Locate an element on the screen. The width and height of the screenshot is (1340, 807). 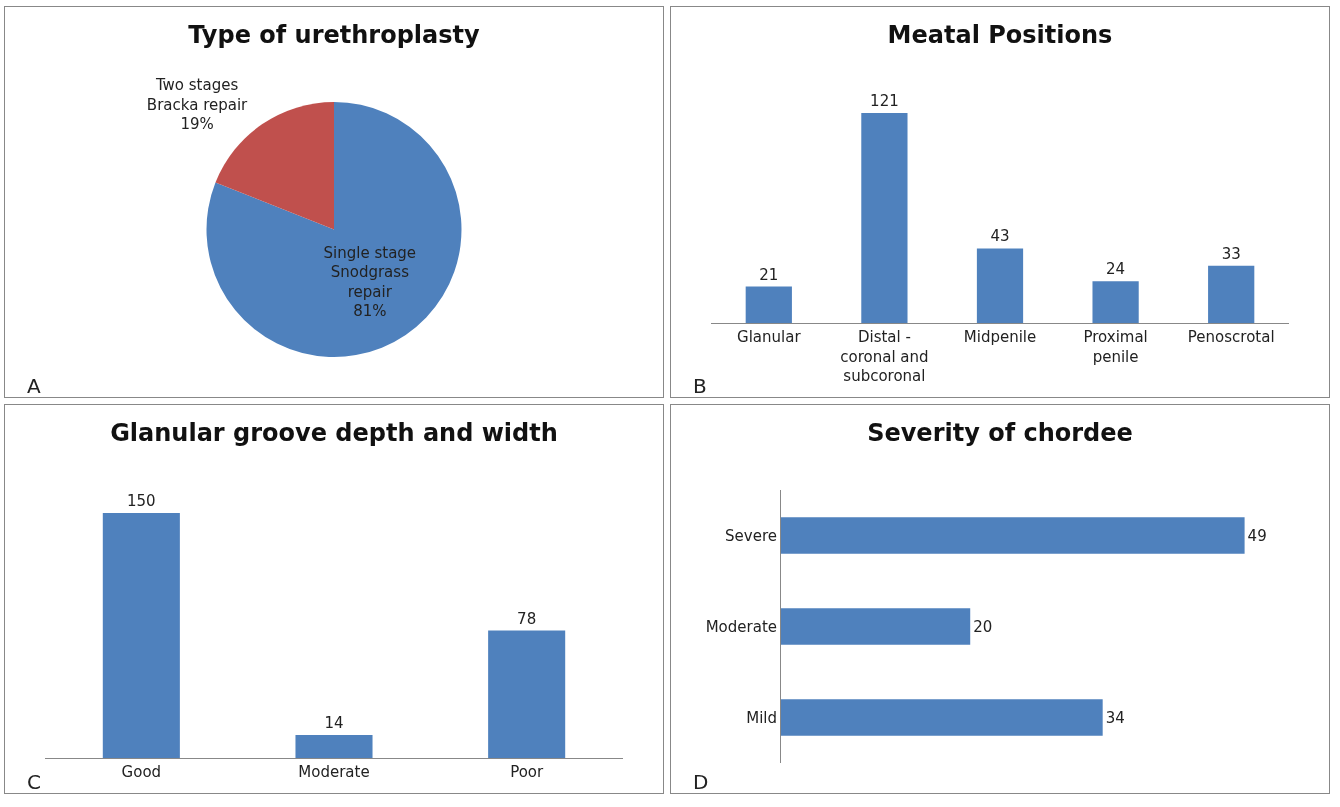
data-label: 24 is located at coordinates (1116, 269).